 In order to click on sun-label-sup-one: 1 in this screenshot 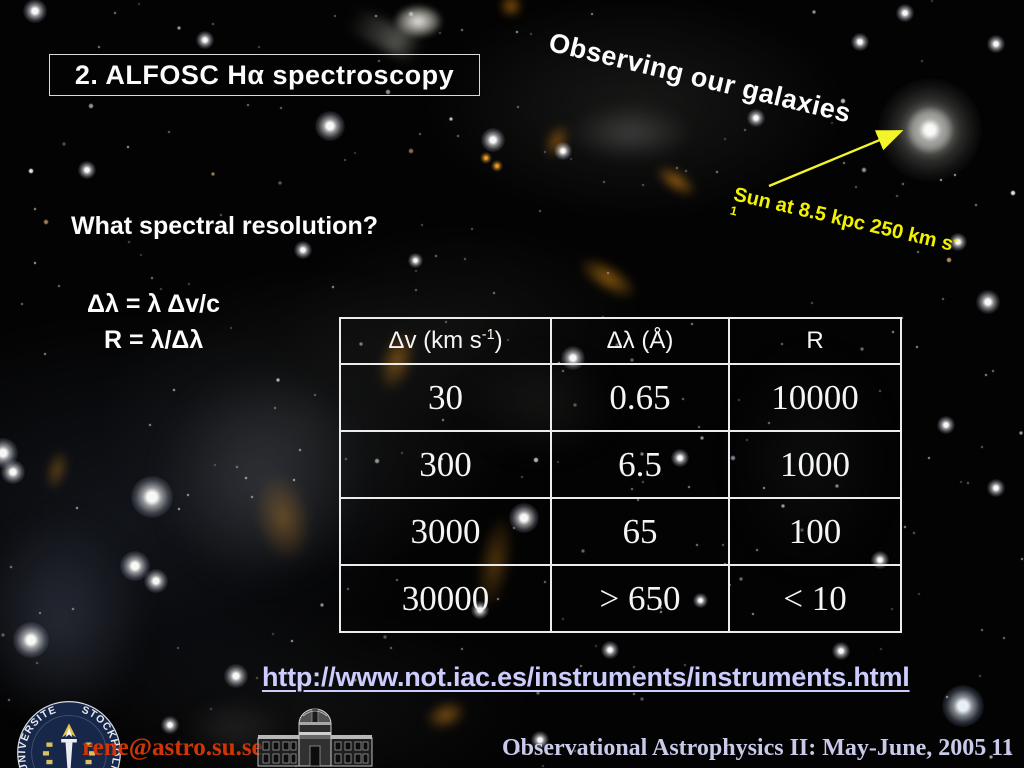, I will do `click(733, 211)`.